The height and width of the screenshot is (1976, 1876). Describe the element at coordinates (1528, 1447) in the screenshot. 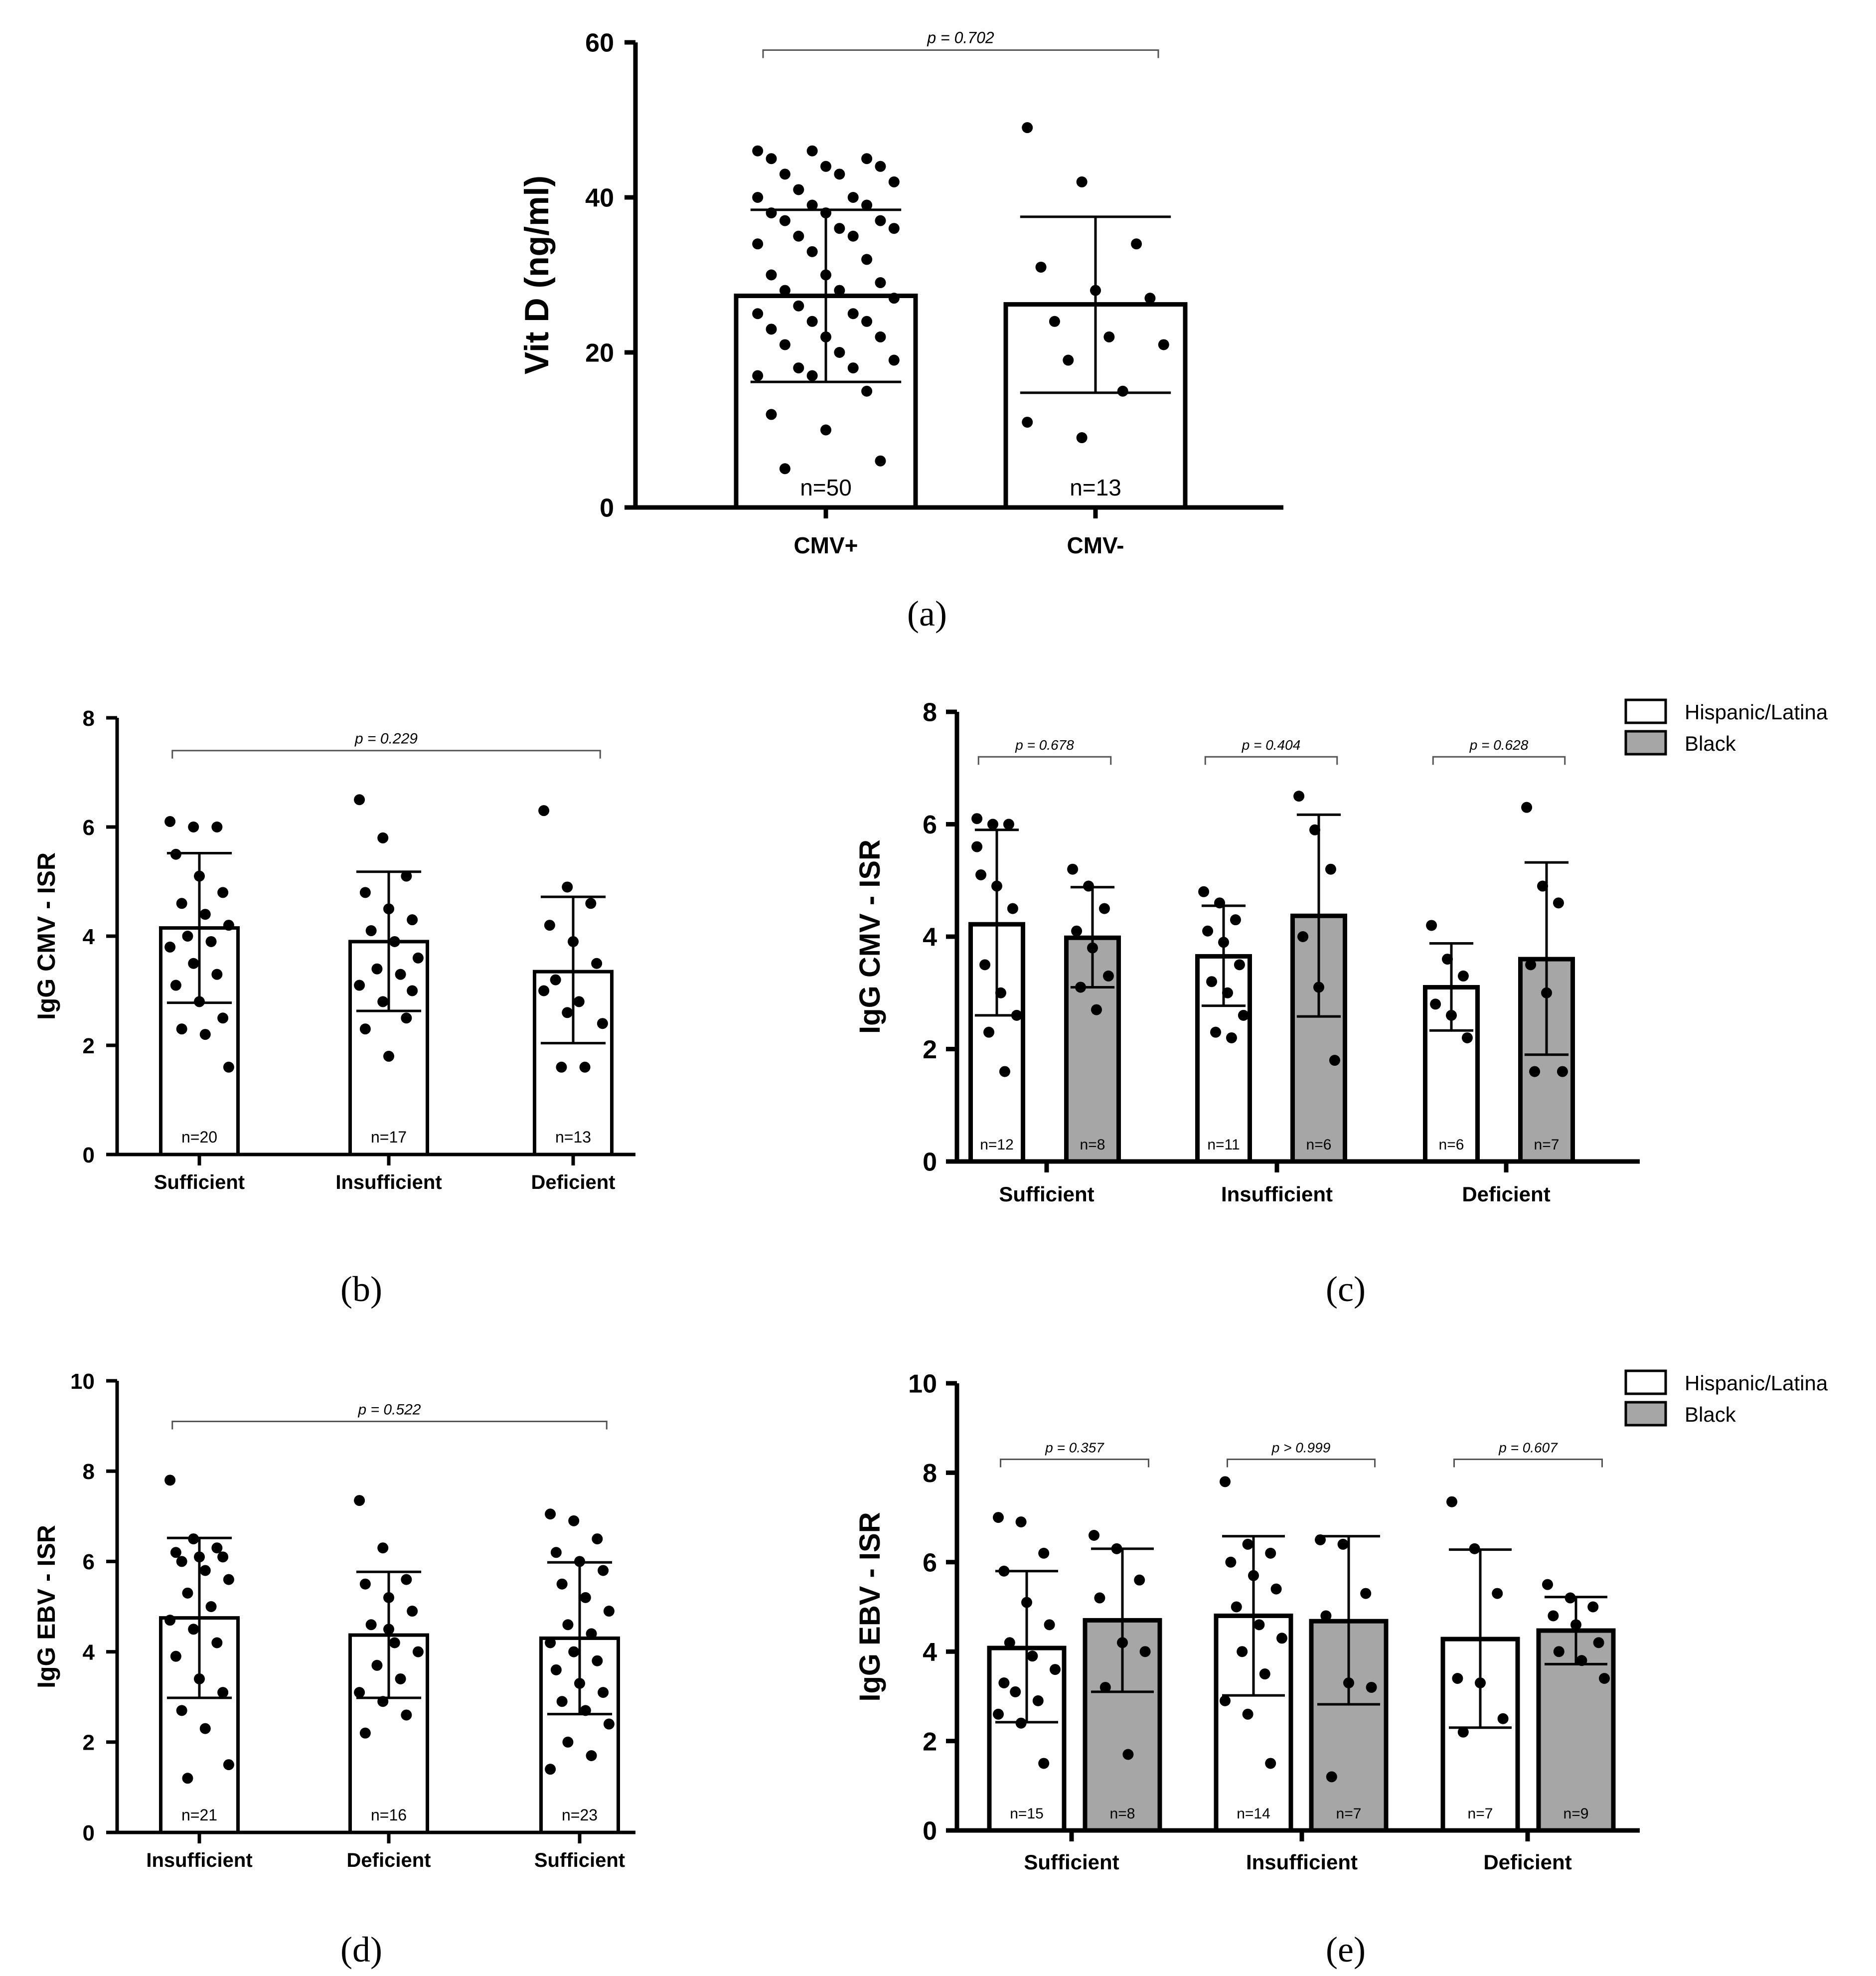

I see `p-value-label: p = 0.607` at that location.